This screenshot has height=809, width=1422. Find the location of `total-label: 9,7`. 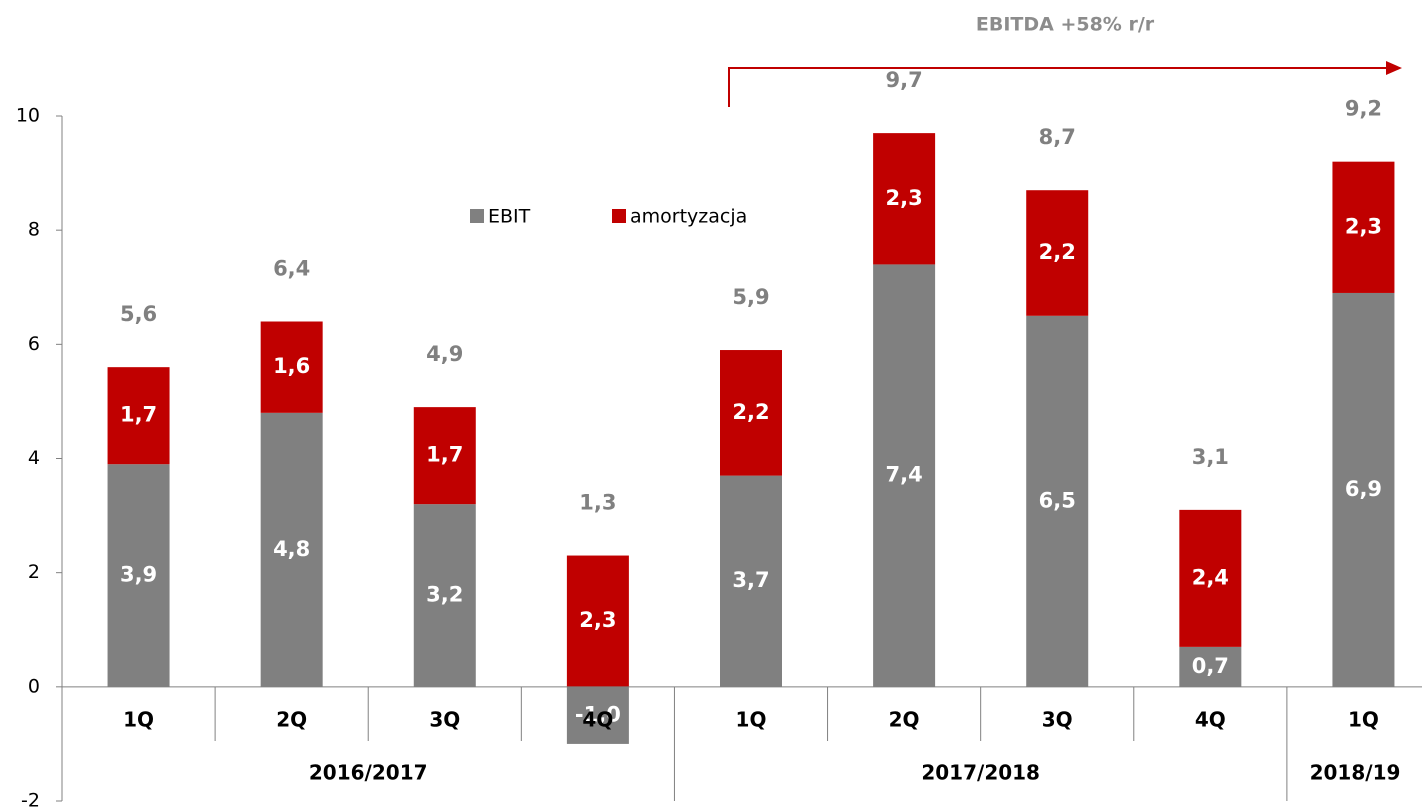

total-label: 9,7 is located at coordinates (904, 80).